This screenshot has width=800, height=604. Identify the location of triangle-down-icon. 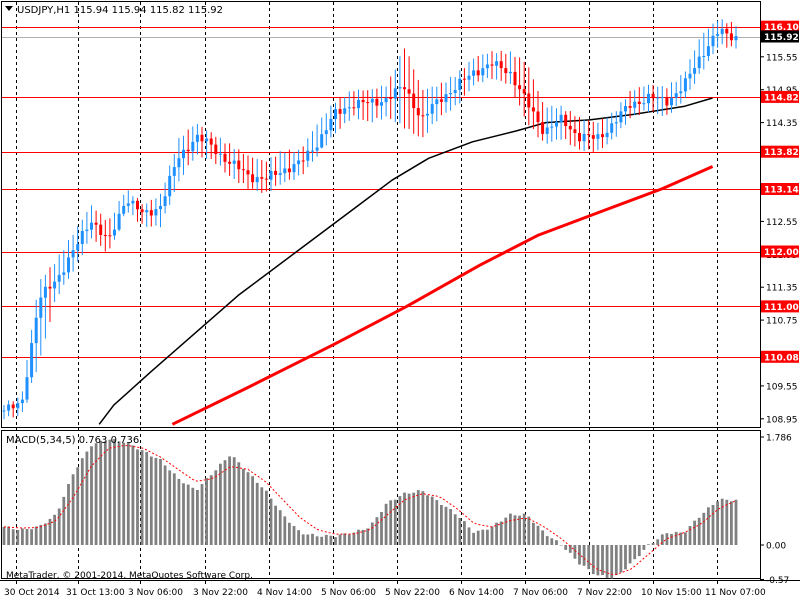
(9, 8).